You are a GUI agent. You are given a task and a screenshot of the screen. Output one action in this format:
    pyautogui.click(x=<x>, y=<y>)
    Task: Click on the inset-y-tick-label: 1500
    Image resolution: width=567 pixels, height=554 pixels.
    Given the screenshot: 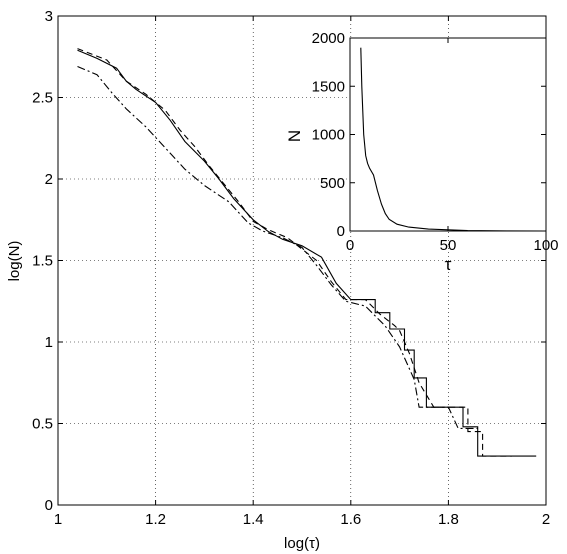 What is the action you would take?
    pyautogui.click(x=328, y=86)
    